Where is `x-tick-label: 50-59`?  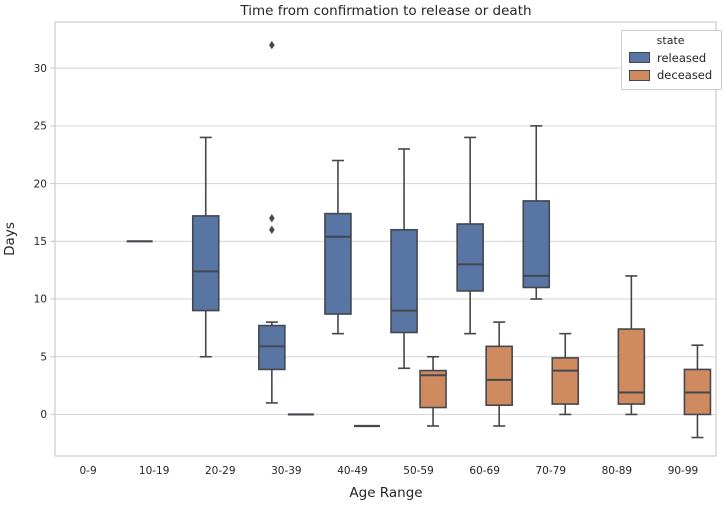 x-tick-label: 50-59 is located at coordinates (418, 471).